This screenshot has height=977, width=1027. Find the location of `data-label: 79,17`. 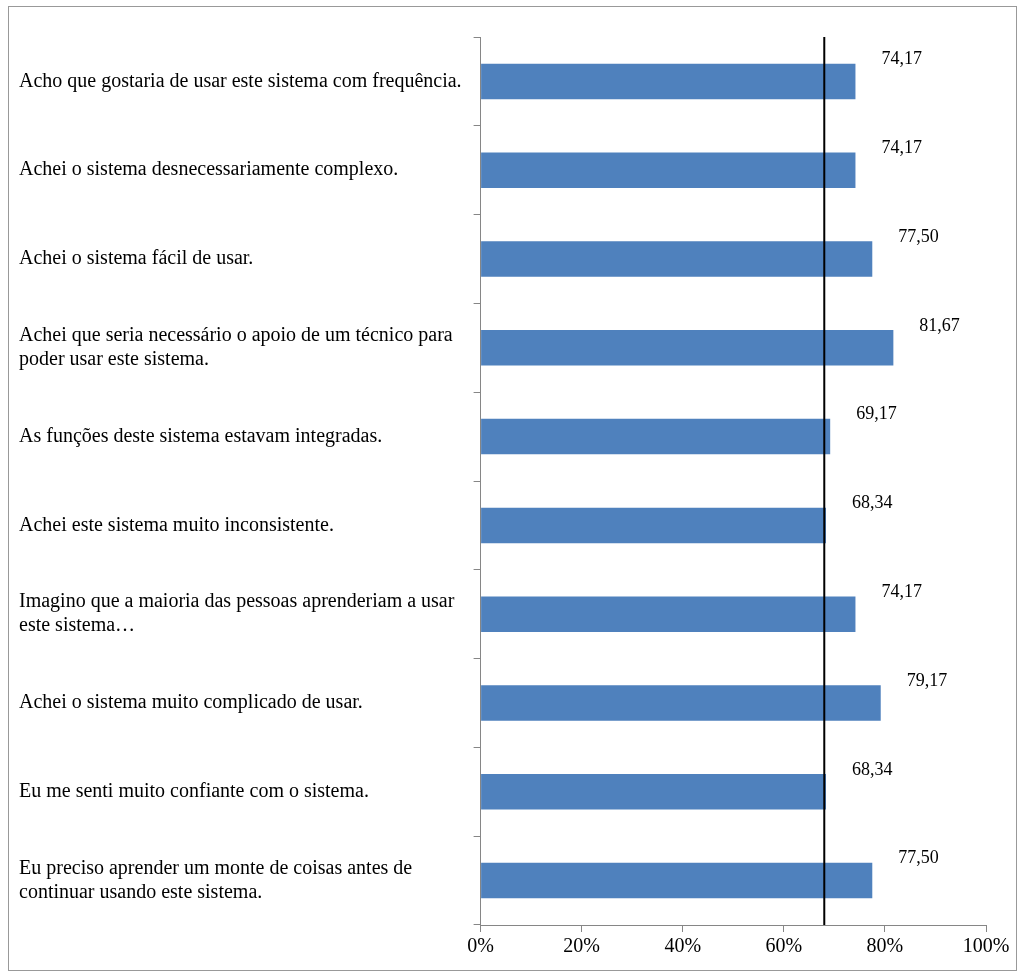

data-label: 79,17 is located at coordinates (927, 679).